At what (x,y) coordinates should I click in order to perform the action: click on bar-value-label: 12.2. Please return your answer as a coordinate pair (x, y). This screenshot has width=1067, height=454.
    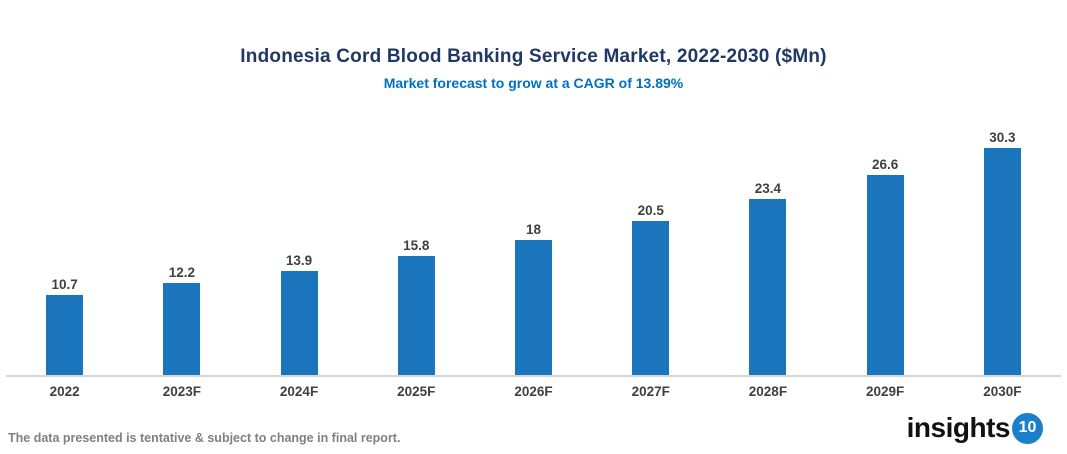
    Looking at the image, I should click on (181, 272).